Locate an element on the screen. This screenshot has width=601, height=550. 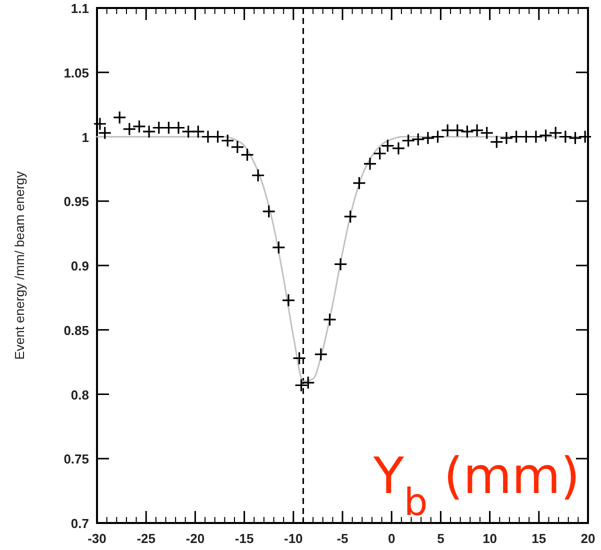
y-tick-label: 1 is located at coordinates (85, 137).